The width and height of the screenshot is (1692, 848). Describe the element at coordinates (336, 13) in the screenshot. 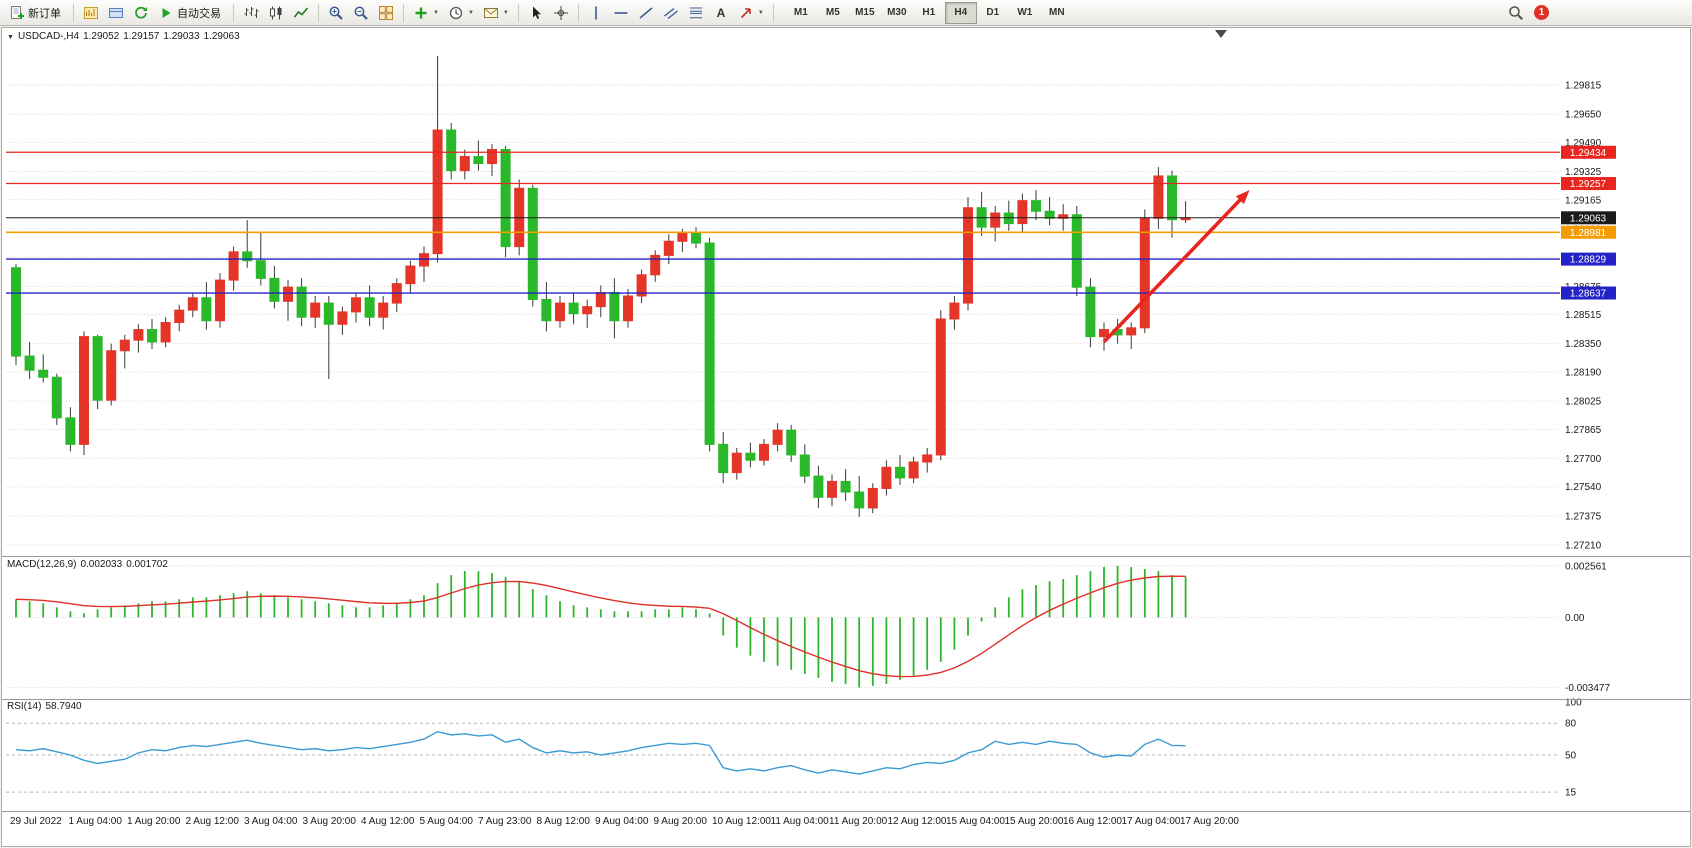

I see `zoom-in-button` at that location.